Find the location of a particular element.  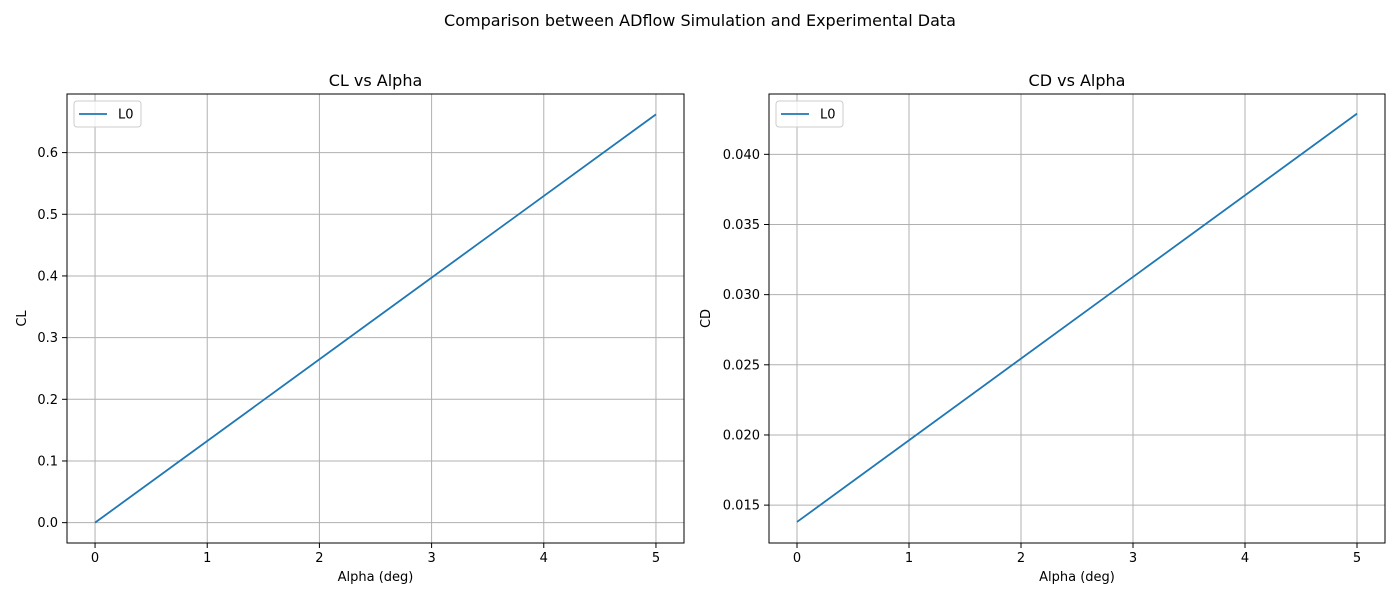

cd-y-tick-label-4: 0.035 is located at coordinates (741, 225).